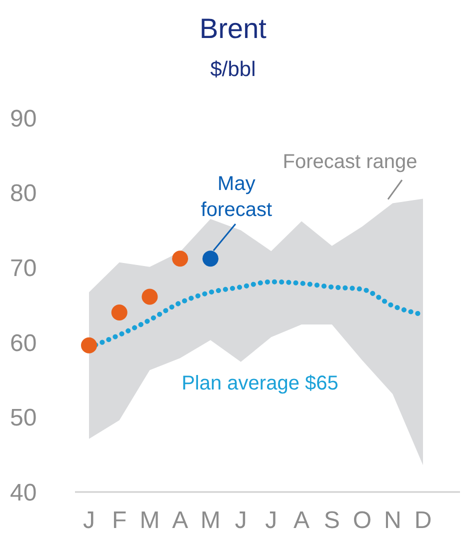 The height and width of the screenshot is (542, 466). I want to click on y-tick-label: 80, so click(23, 194).